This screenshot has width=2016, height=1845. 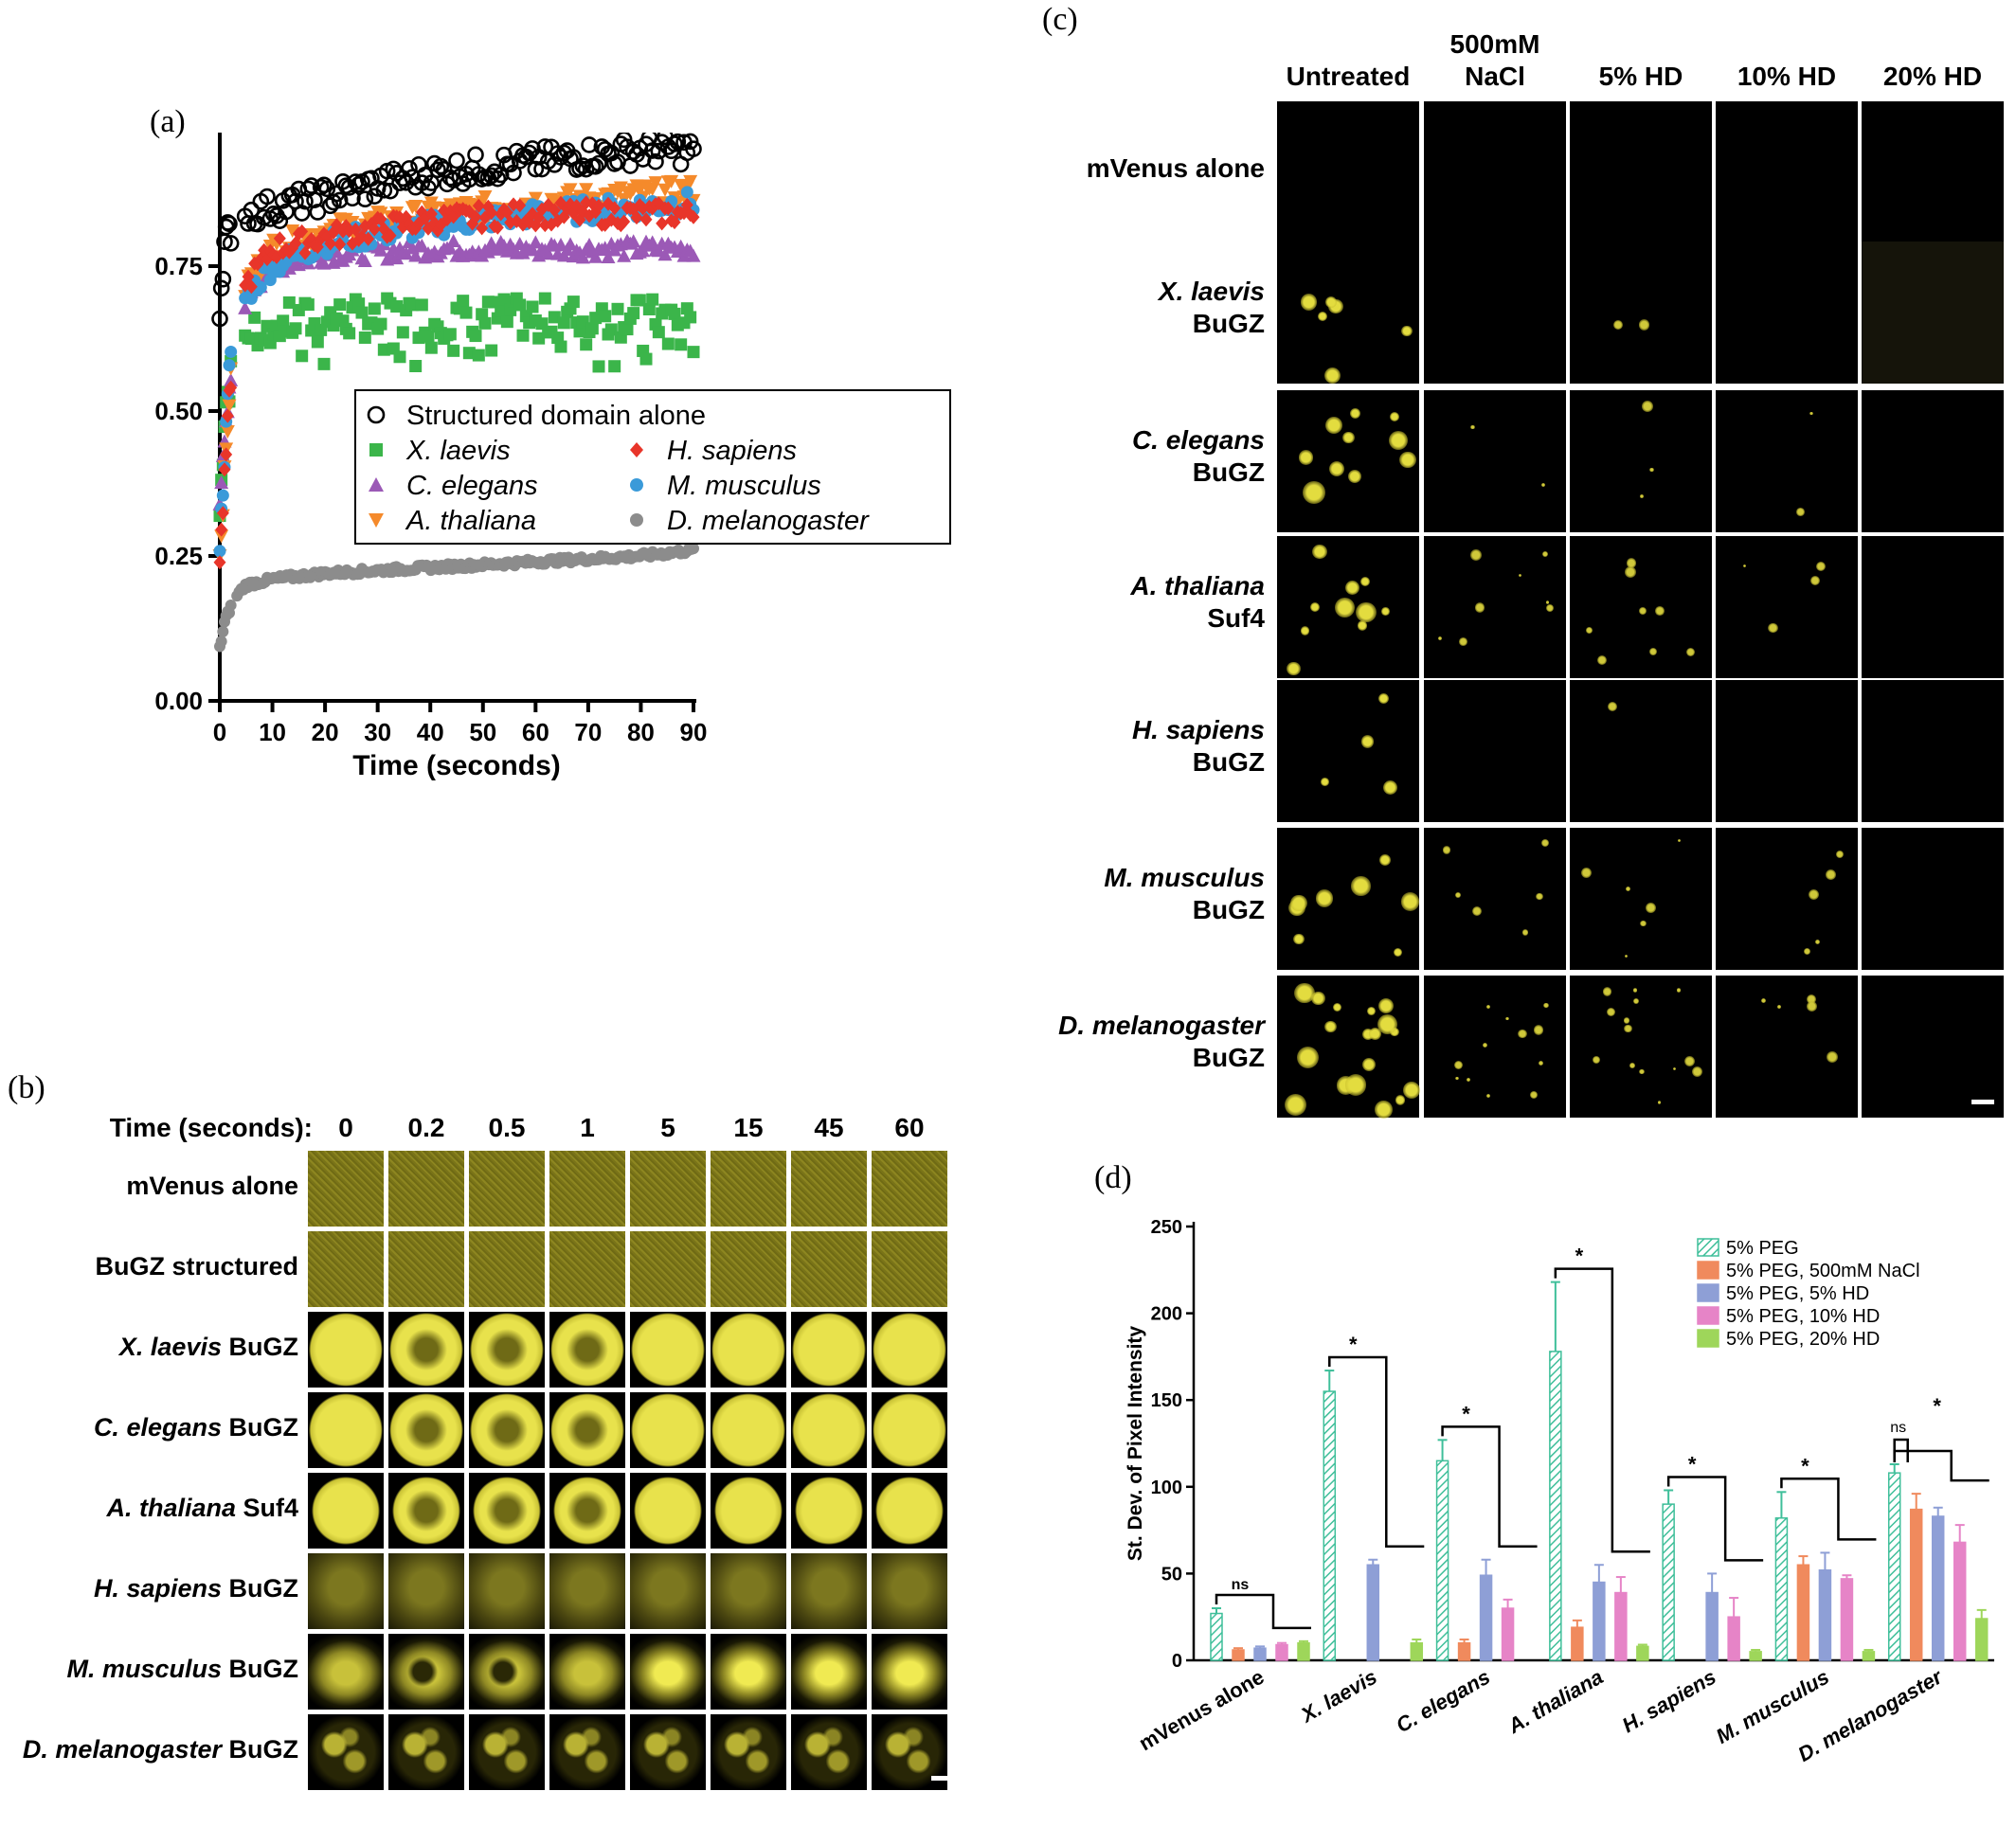 What do you see at coordinates (1177, 1661) in the screenshot?
I see `y-tick-label: 0` at bounding box center [1177, 1661].